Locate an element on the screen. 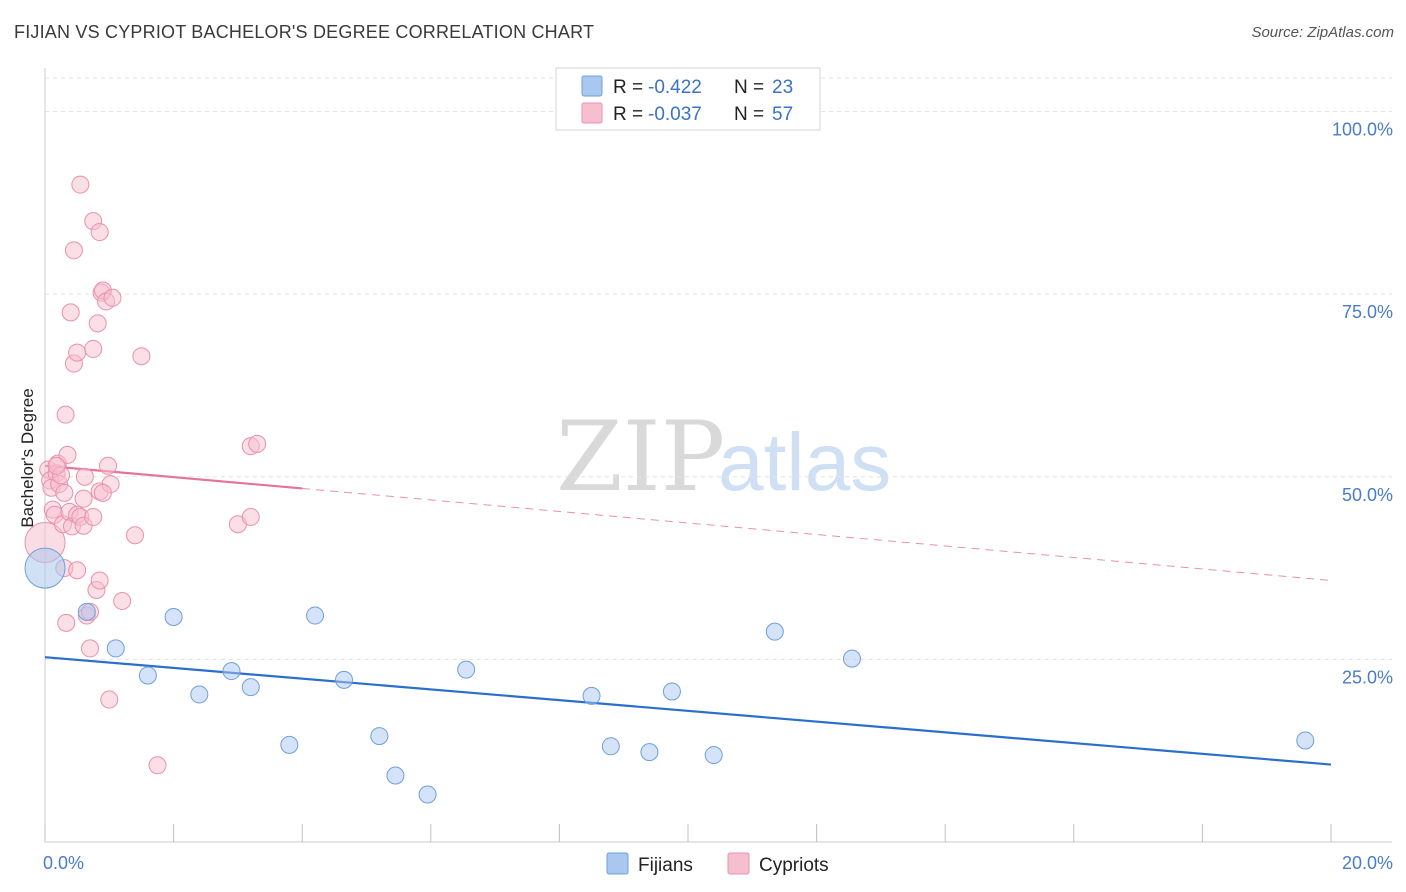 The image size is (1406, 892). y-tick-label-75: 75.0% is located at coordinates (1367, 312).